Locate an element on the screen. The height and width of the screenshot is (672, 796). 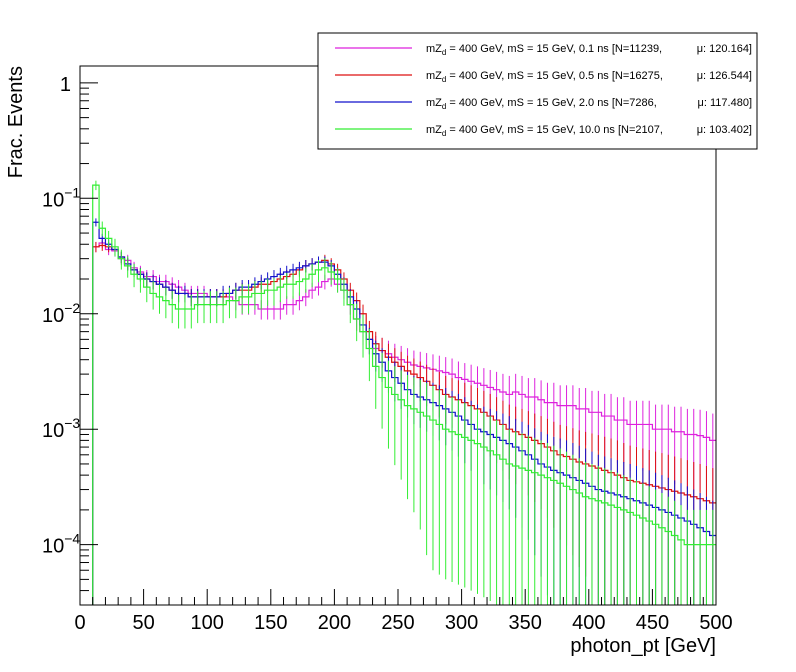
legend-box is located at coordinates (537, 91).